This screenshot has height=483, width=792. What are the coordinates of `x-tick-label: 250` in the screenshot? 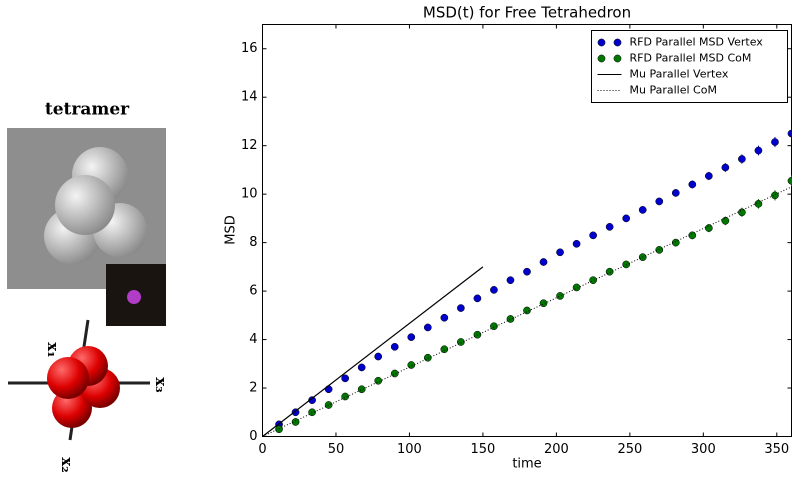 It's located at (629, 449).